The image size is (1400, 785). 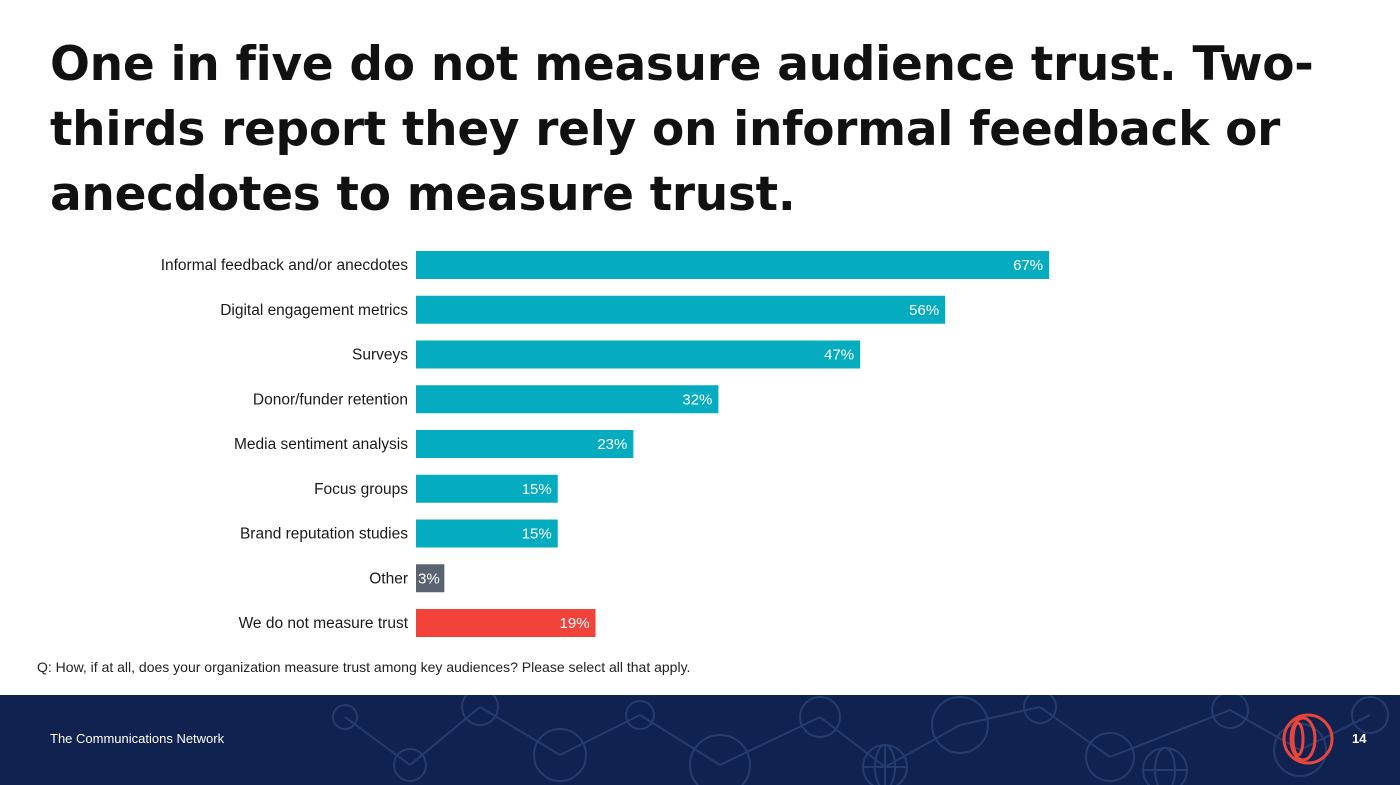 I want to click on bar-we-do-not-measure-trust, so click(x=506, y=623).